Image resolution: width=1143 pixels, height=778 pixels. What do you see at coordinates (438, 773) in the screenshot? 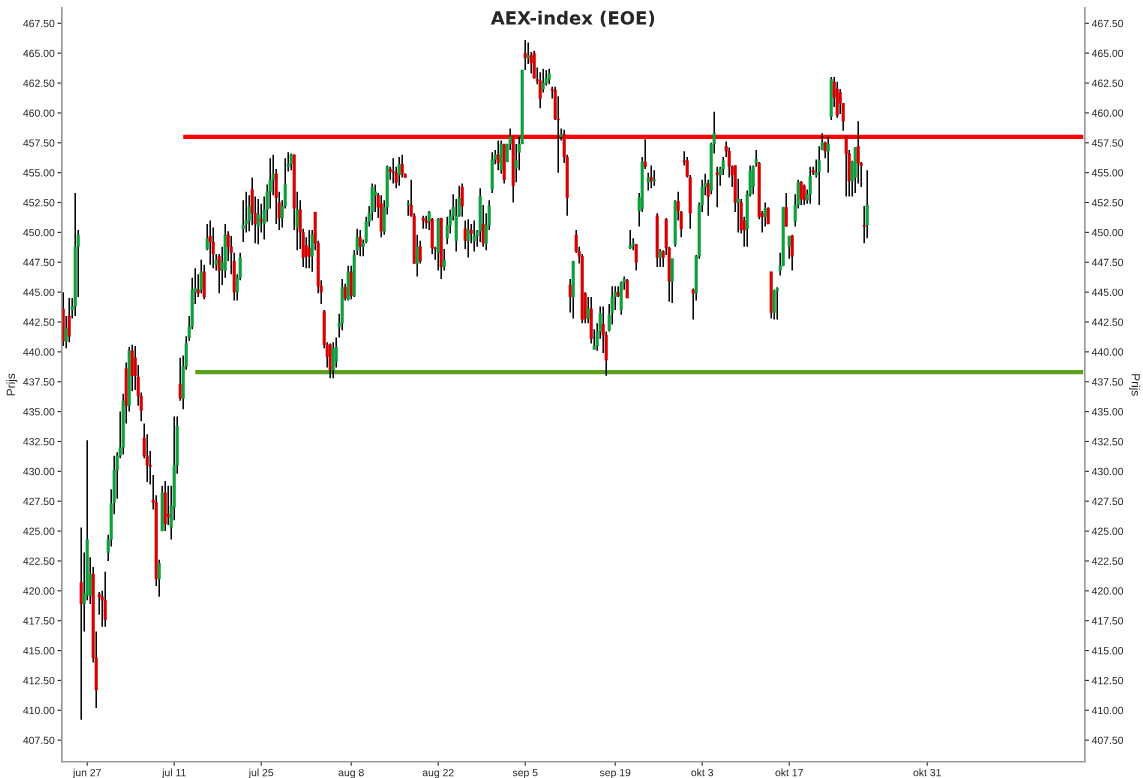
I see `x-tick-label: aug 22` at bounding box center [438, 773].